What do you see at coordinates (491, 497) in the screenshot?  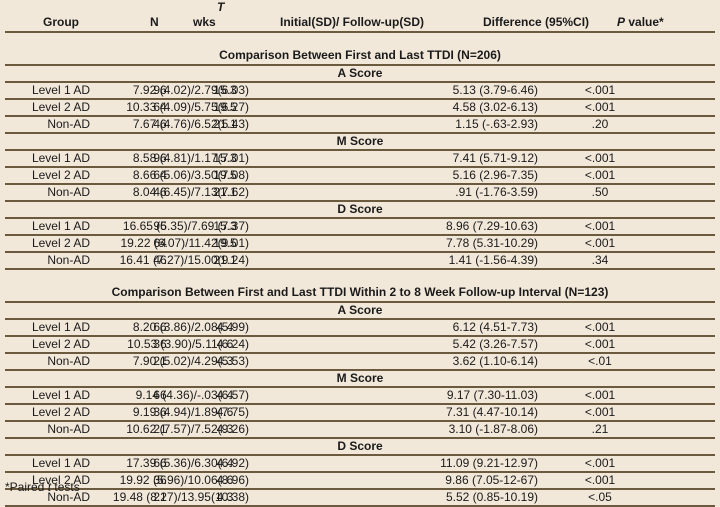 I see `cell-difference: 5.52 (0.85-10.19)` at bounding box center [491, 497].